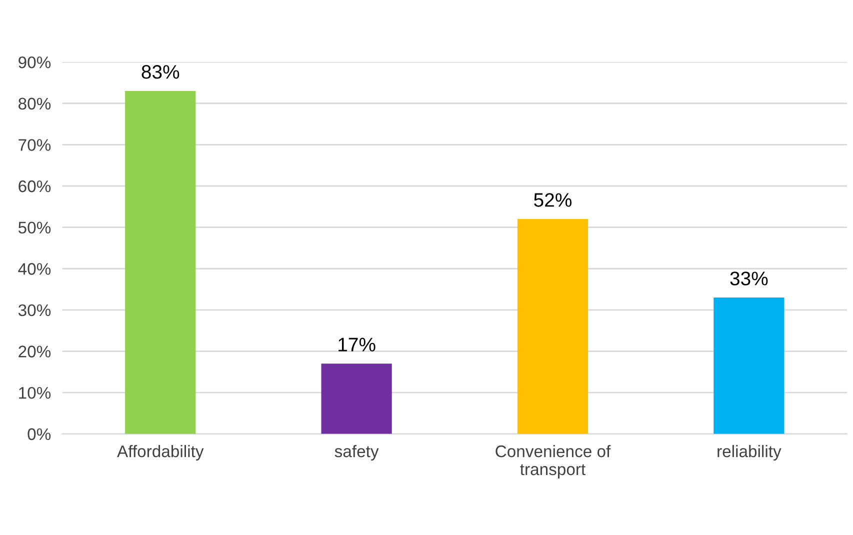  Describe the element at coordinates (357, 345) in the screenshot. I see `data-label: 17%` at that location.